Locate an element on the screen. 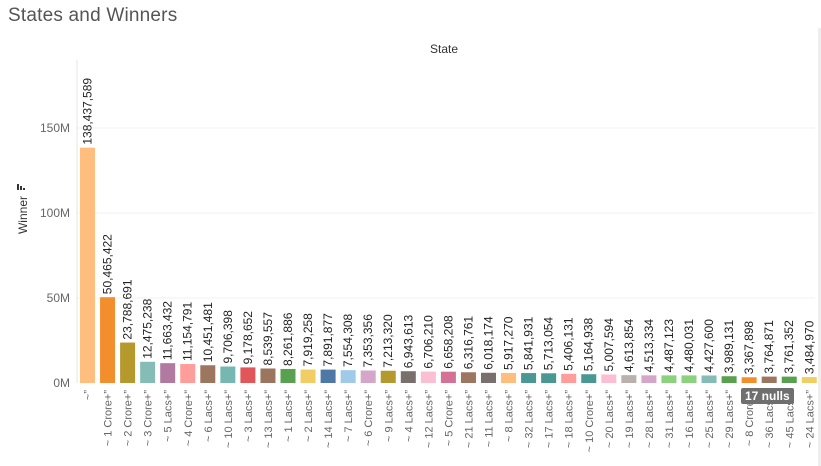  x-tick-label: ~ 6 Crore+” is located at coordinates (369, 418).